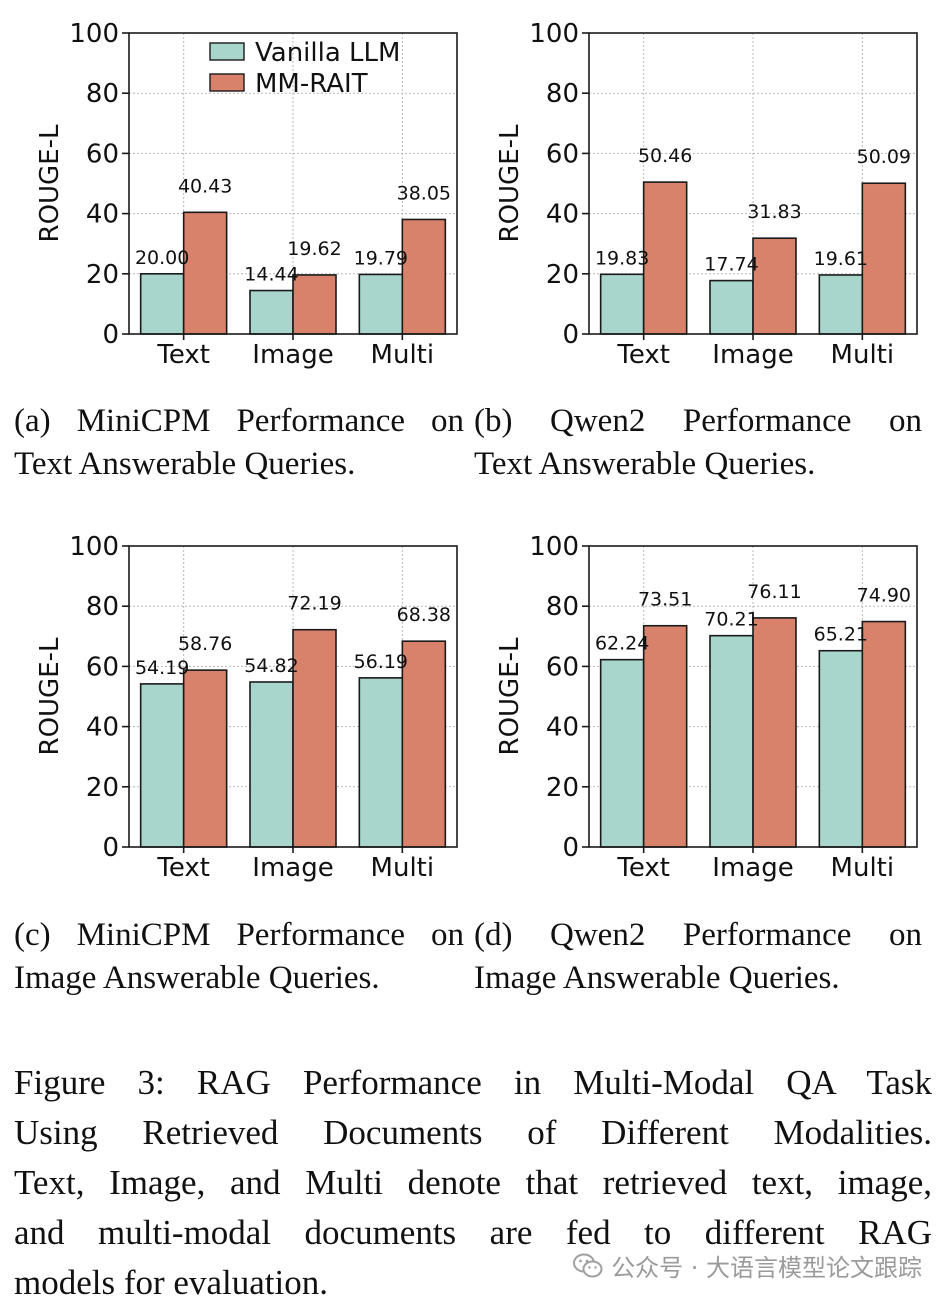 The width and height of the screenshot is (950, 1308). I want to click on value-label-mmrait-text: 50.46, so click(665, 156).